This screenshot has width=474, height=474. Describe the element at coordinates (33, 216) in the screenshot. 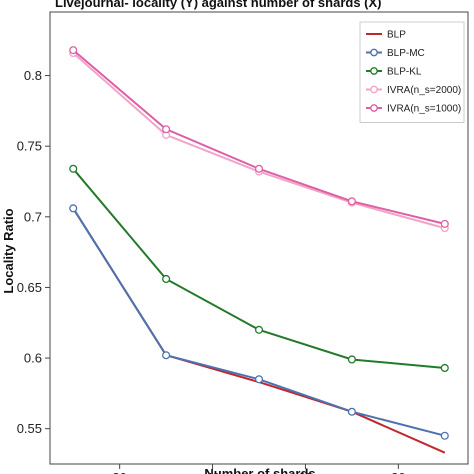

I see `y-tick-label: 0.7` at that location.